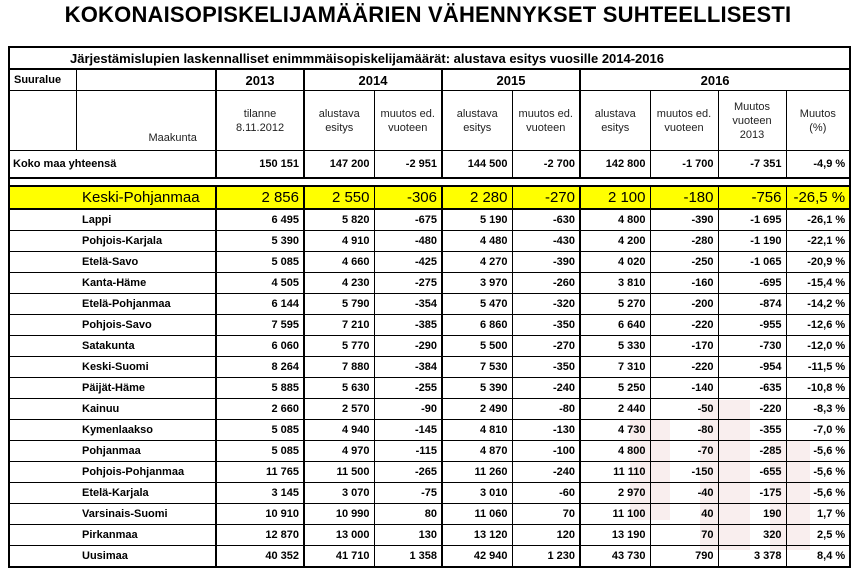 The height and width of the screenshot is (578, 856). I want to click on table-cell: -320, so click(546, 304).